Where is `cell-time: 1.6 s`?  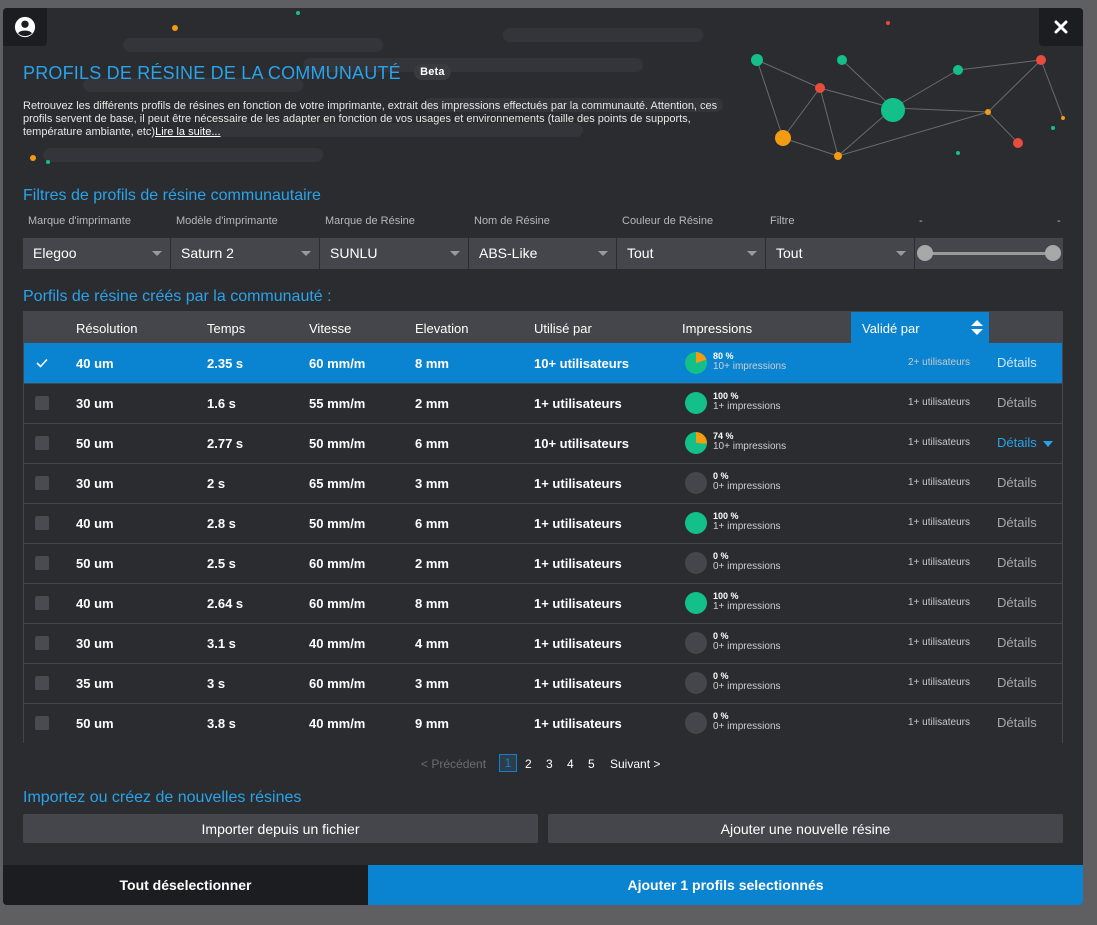 cell-time: 1.6 s is located at coordinates (221, 403).